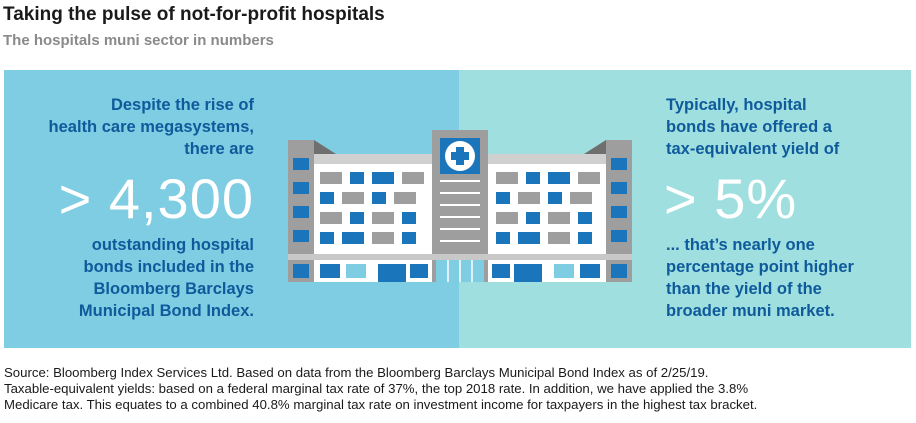 The height and width of the screenshot is (423, 916). What do you see at coordinates (749, 127) in the screenshot?
I see `right-intro-line: bonds have offered a` at bounding box center [749, 127].